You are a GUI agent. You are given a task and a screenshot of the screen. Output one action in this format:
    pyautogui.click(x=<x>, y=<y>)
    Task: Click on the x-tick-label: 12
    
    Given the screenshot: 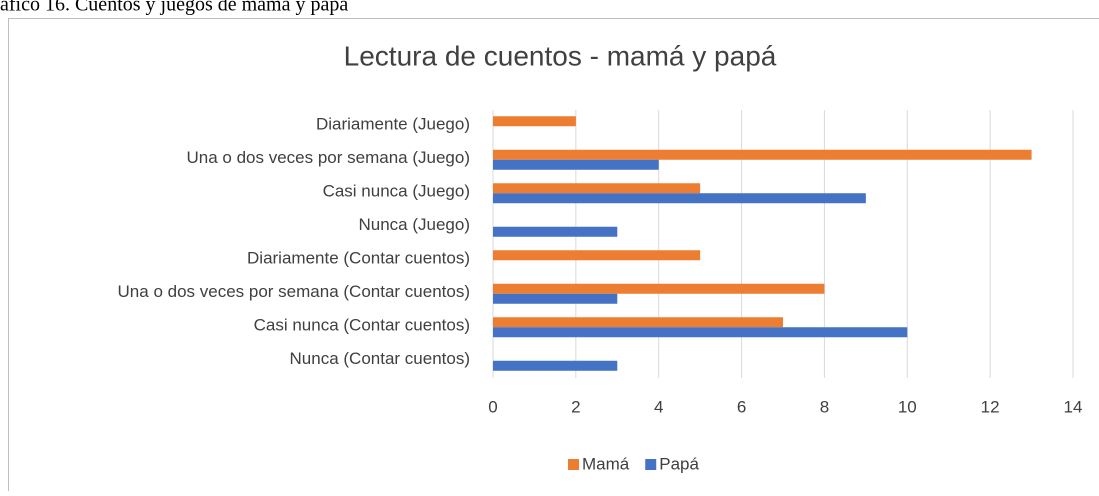 What is the action you would take?
    pyautogui.click(x=990, y=406)
    